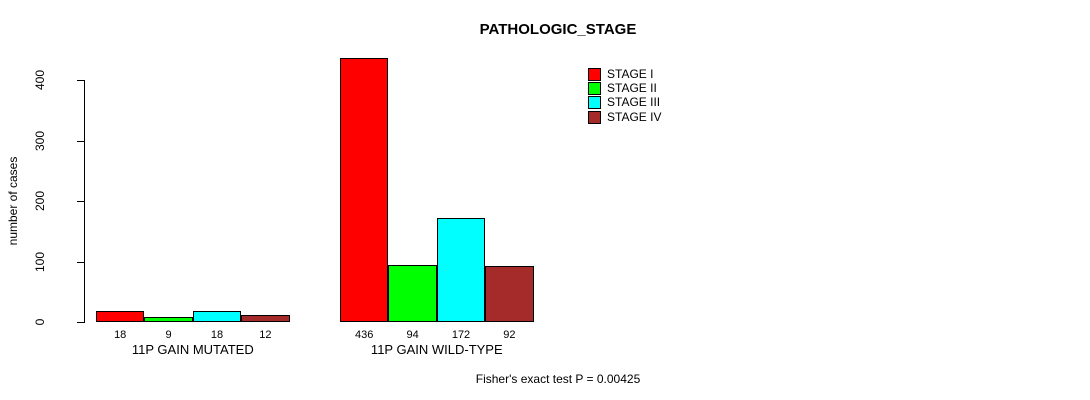  I want to click on legend-item: STAGE I, so click(624, 74).